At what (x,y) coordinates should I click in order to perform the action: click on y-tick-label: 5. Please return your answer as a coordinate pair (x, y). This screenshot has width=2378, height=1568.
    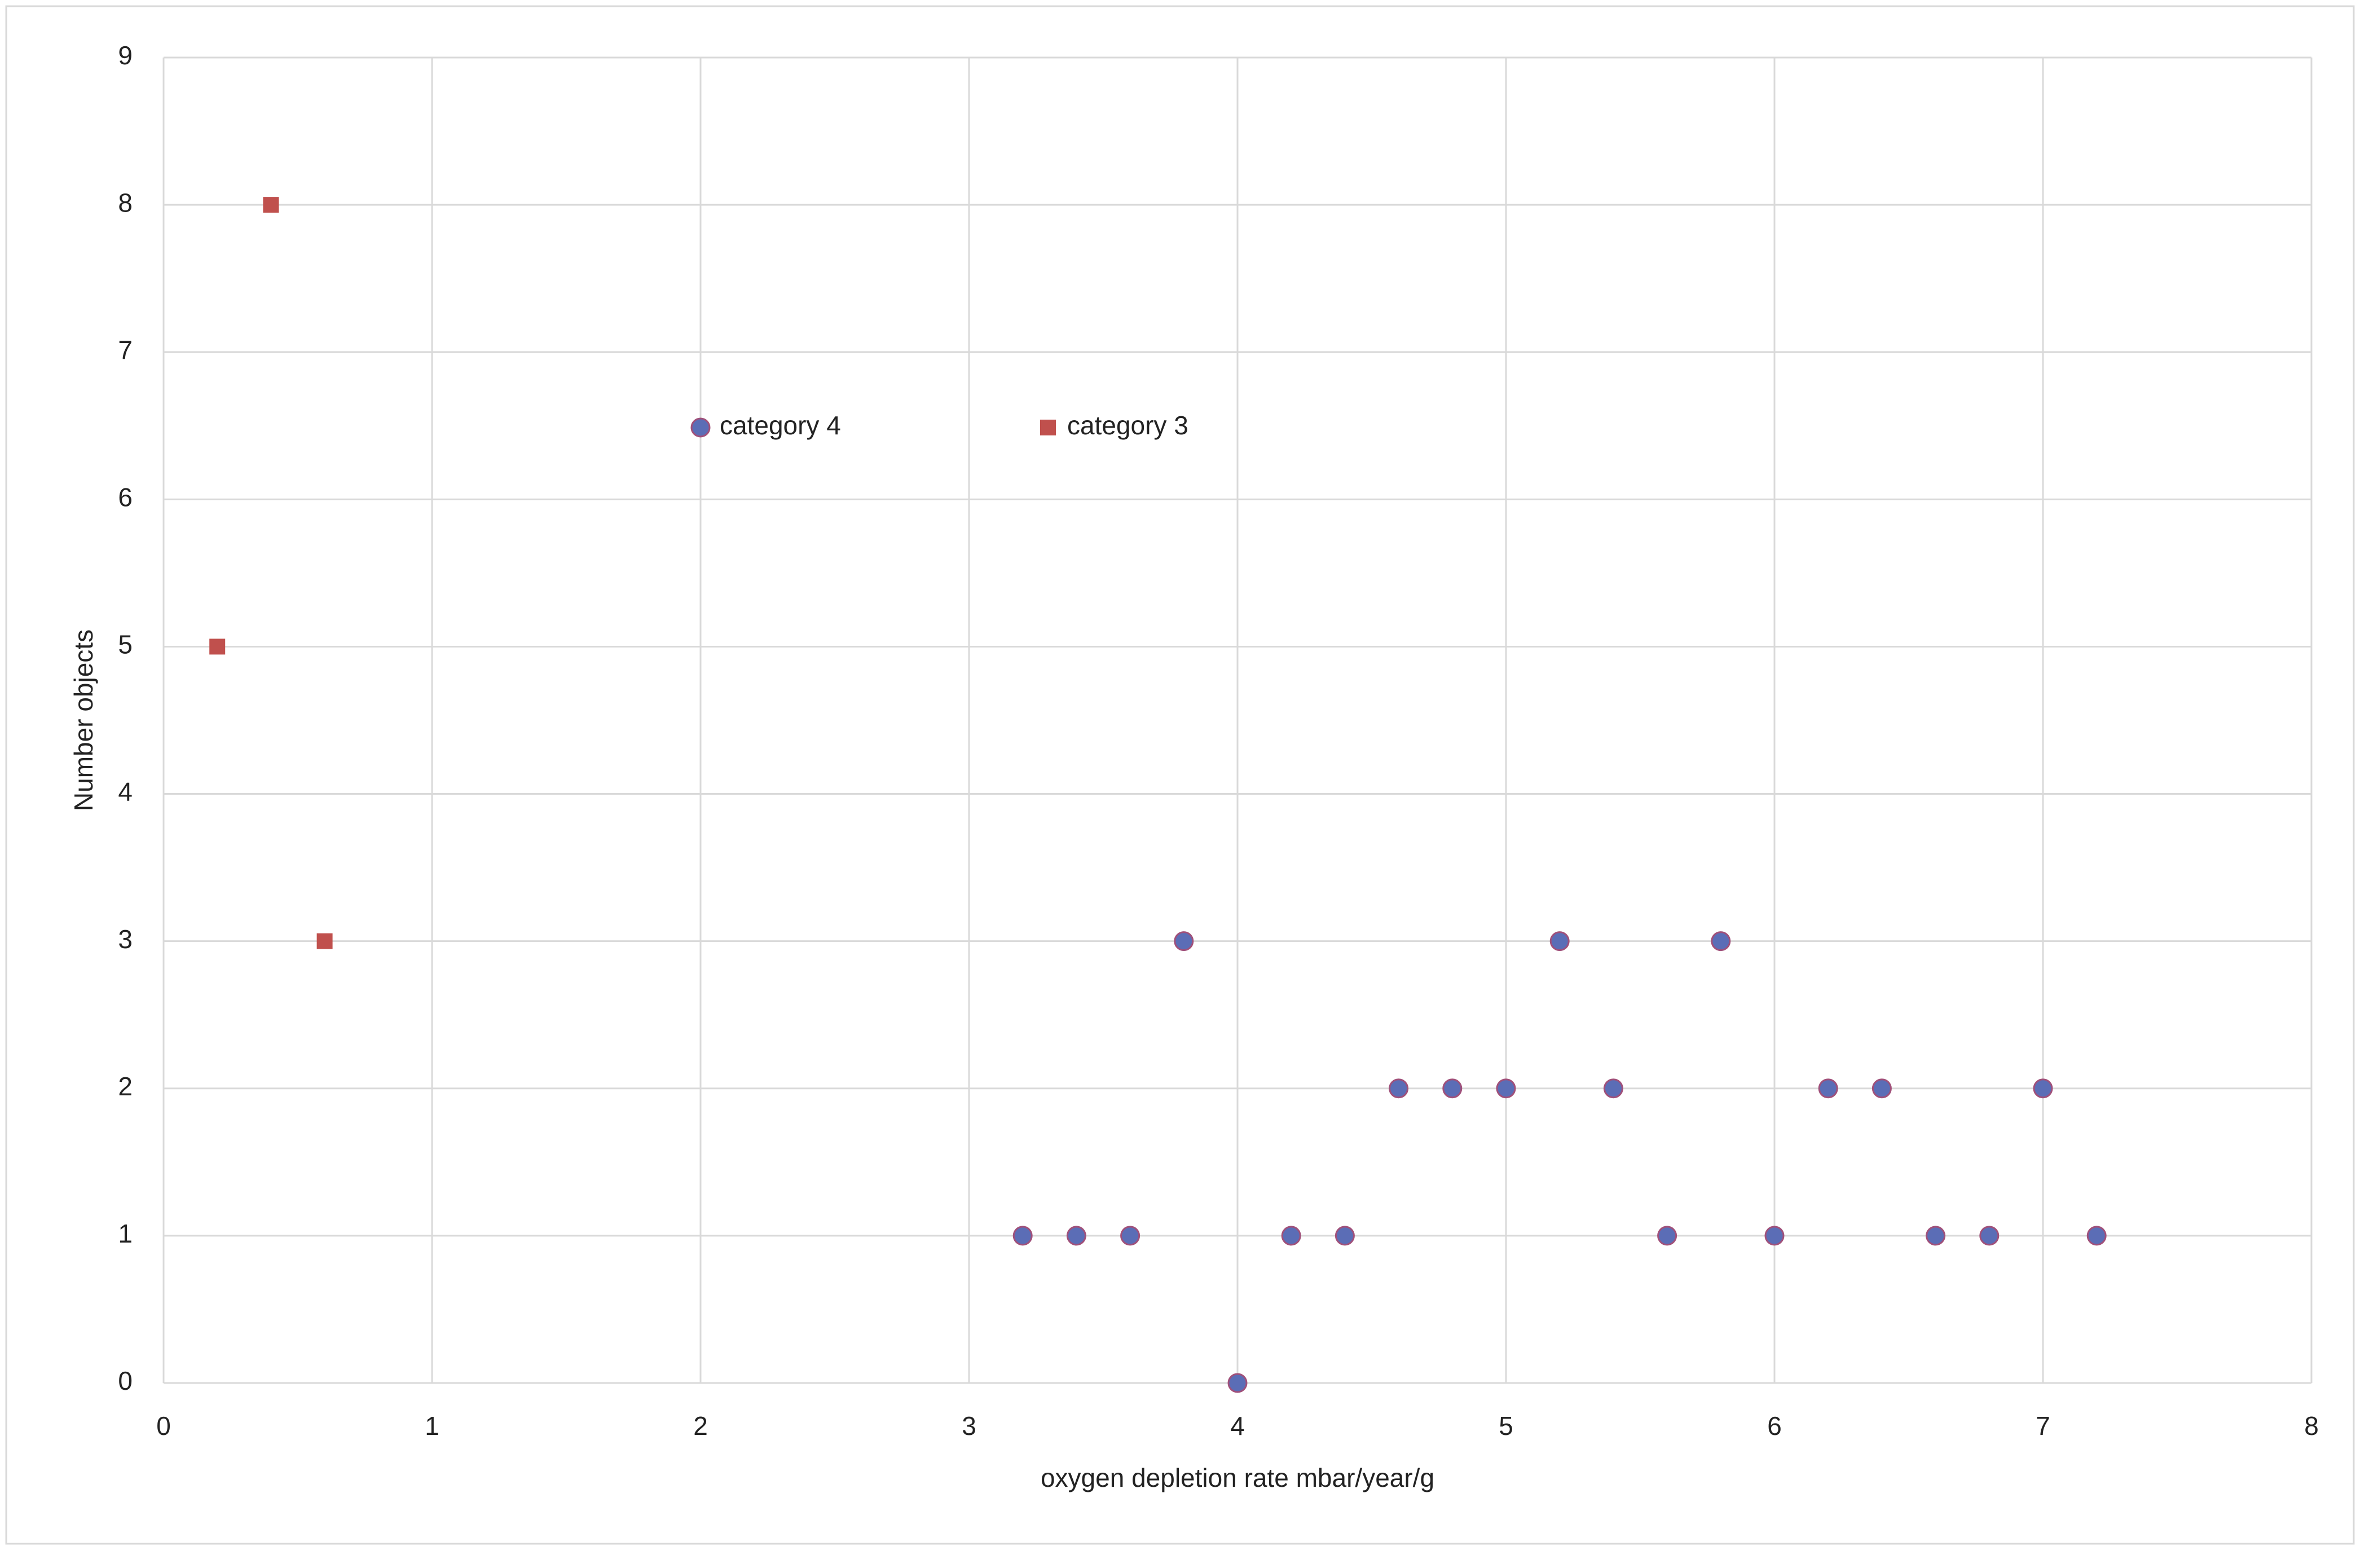
    Looking at the image, I should click on (126, 644).